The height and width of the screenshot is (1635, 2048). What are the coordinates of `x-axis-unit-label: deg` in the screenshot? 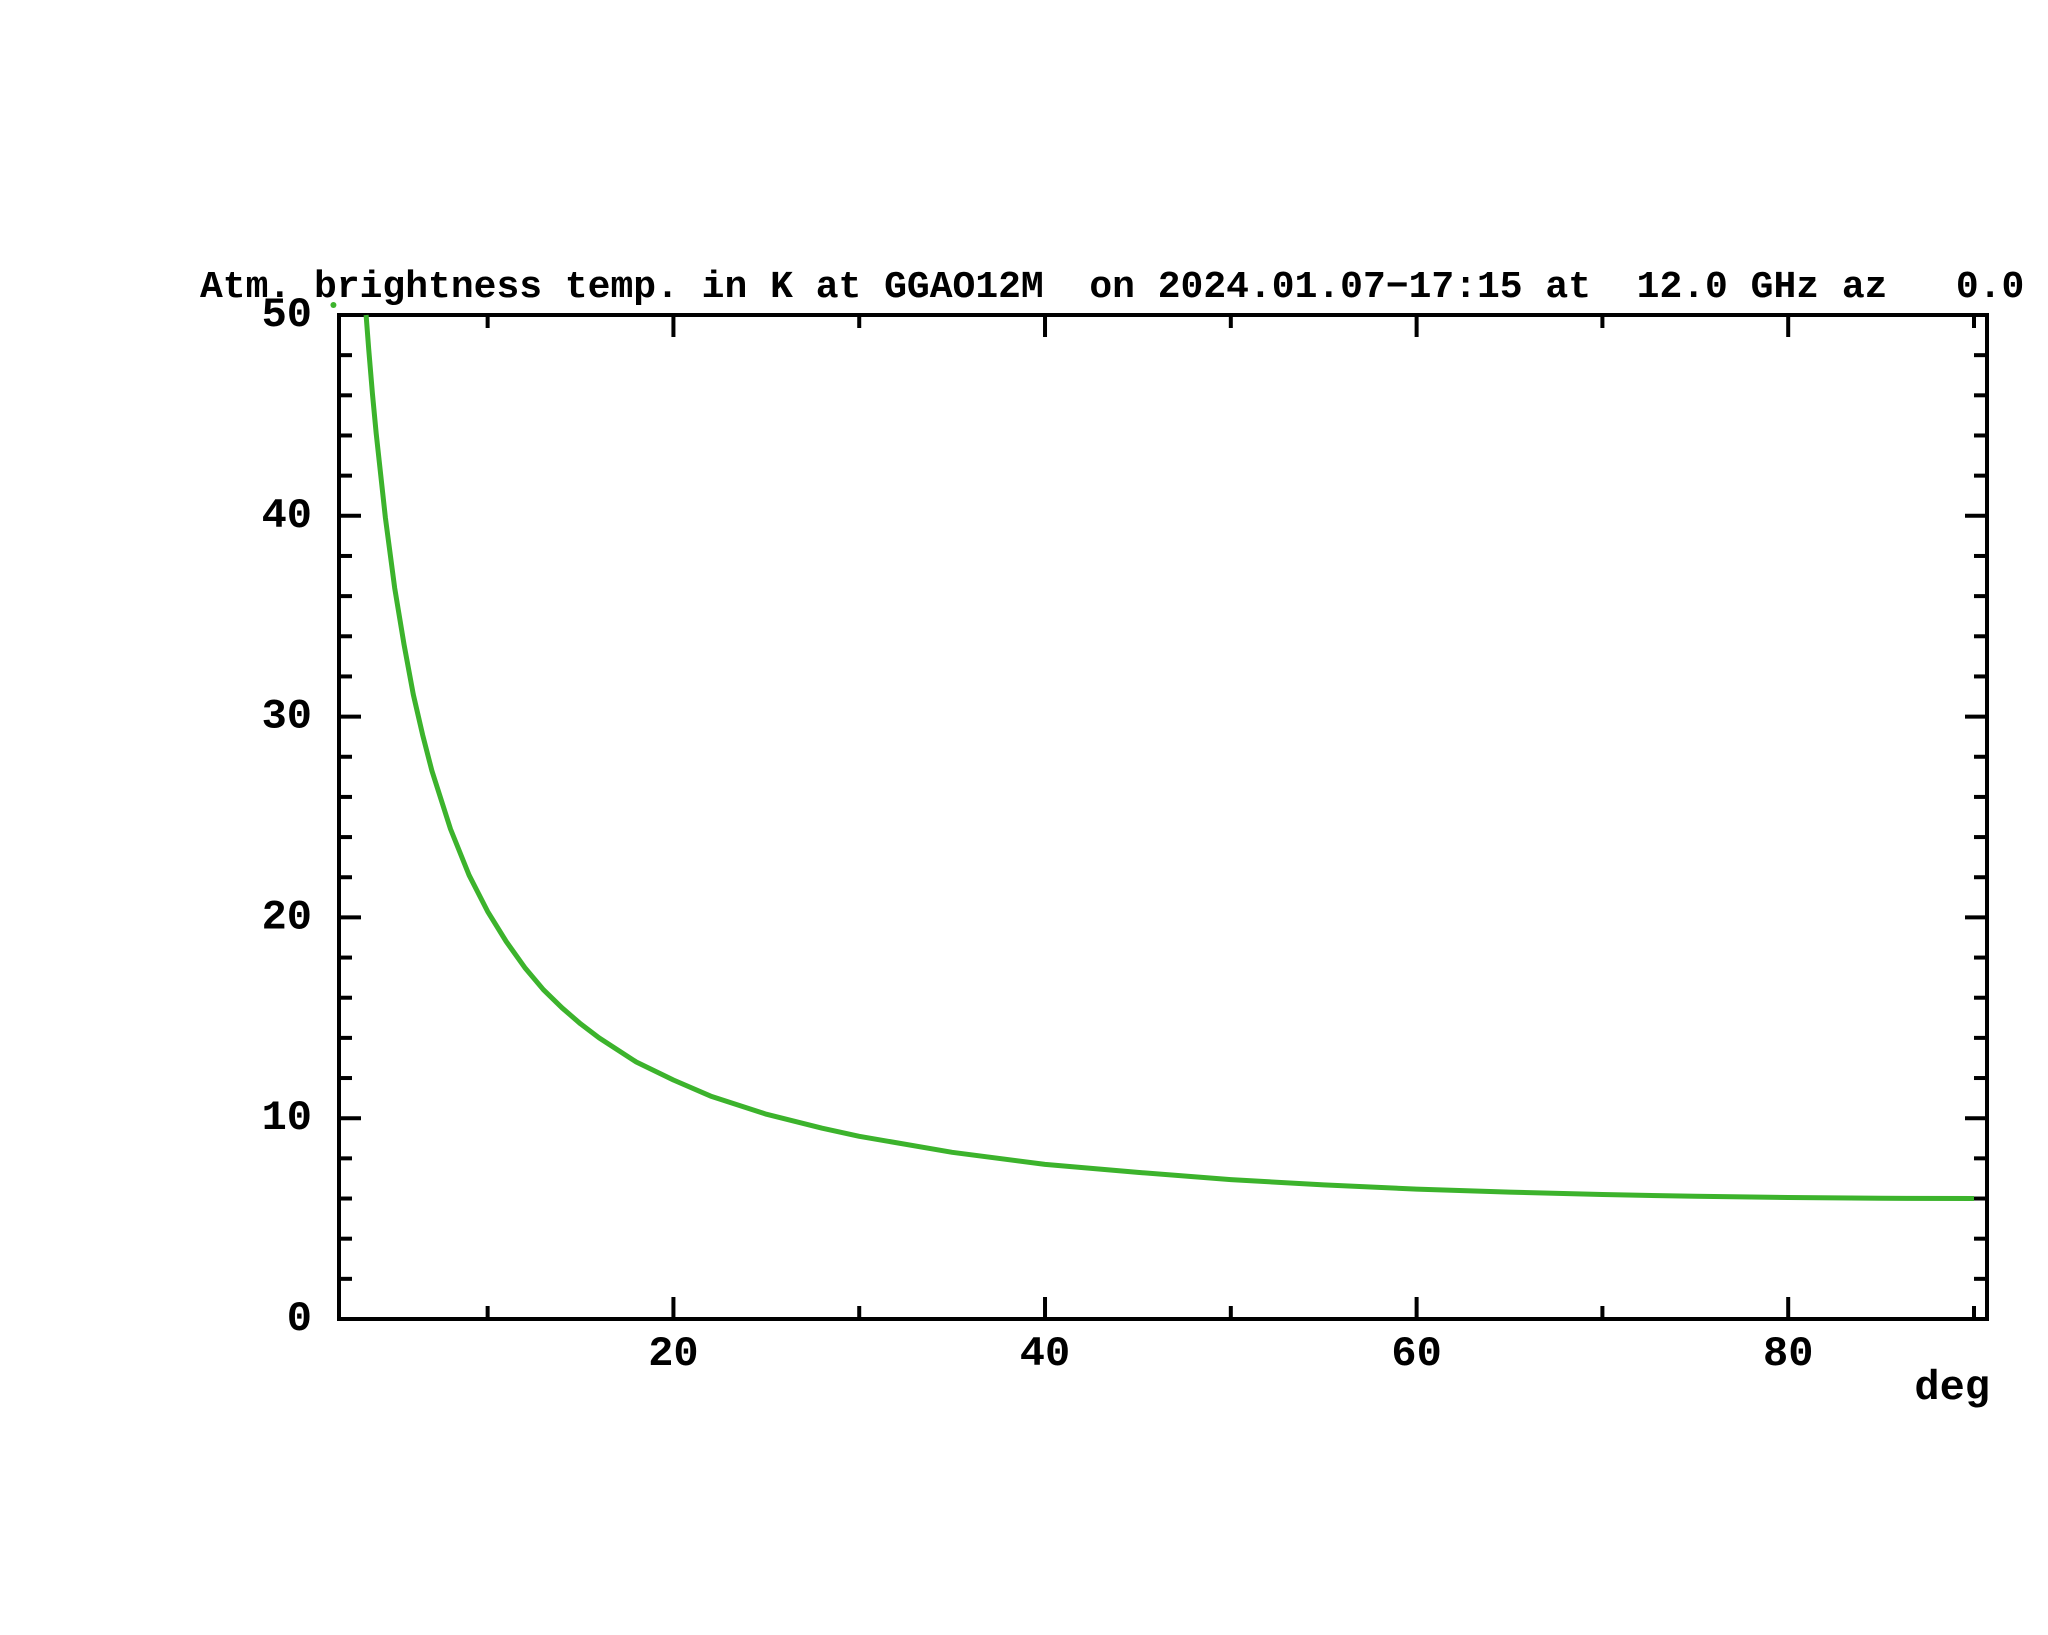 It's located at (1952, 1388).